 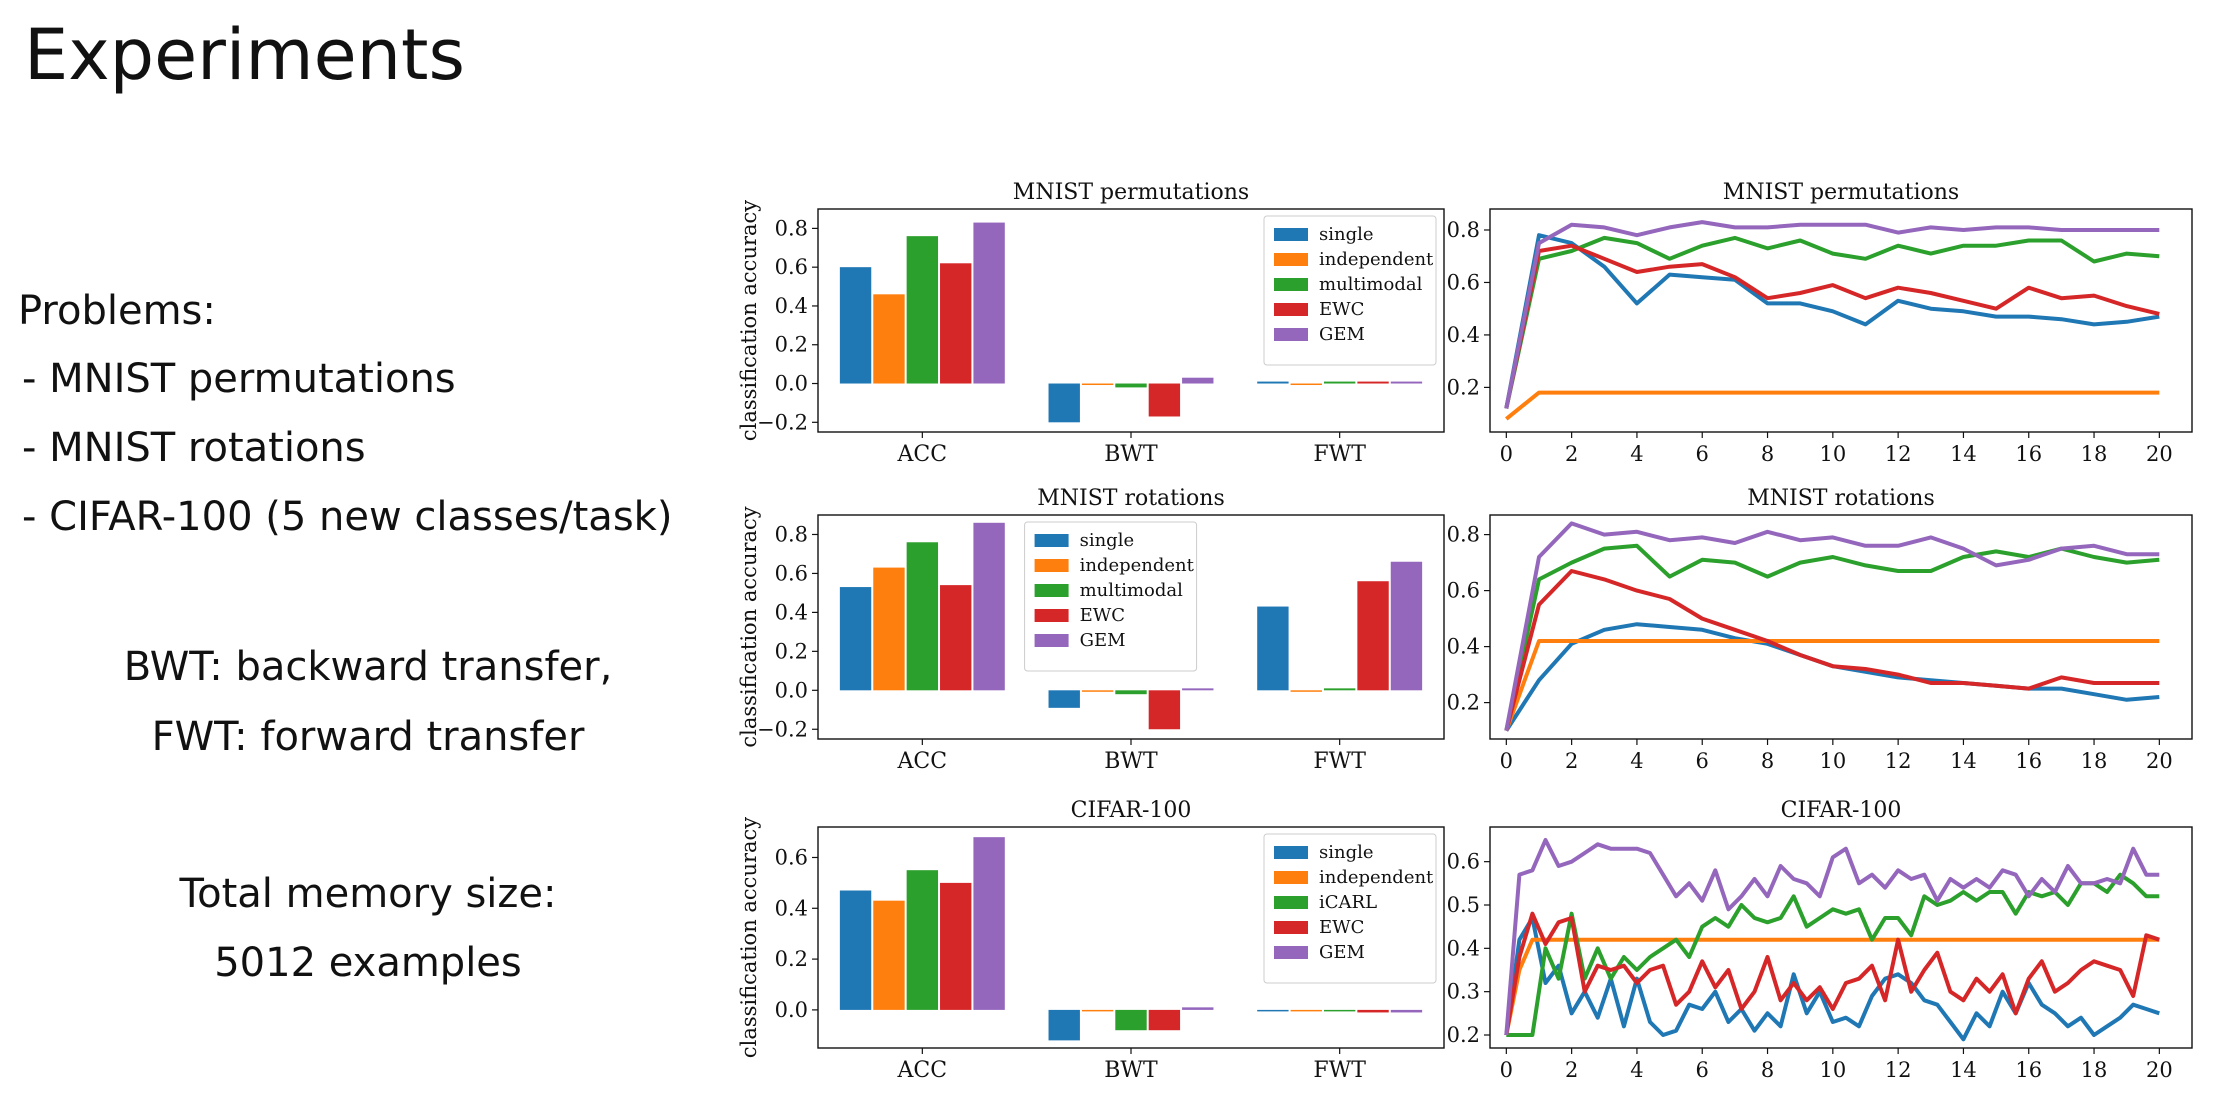 What do you see at coordinates (368, 963) in the screenshot?
I see `memory-note-line: 5012 examples` at bounding box center [368, 963].